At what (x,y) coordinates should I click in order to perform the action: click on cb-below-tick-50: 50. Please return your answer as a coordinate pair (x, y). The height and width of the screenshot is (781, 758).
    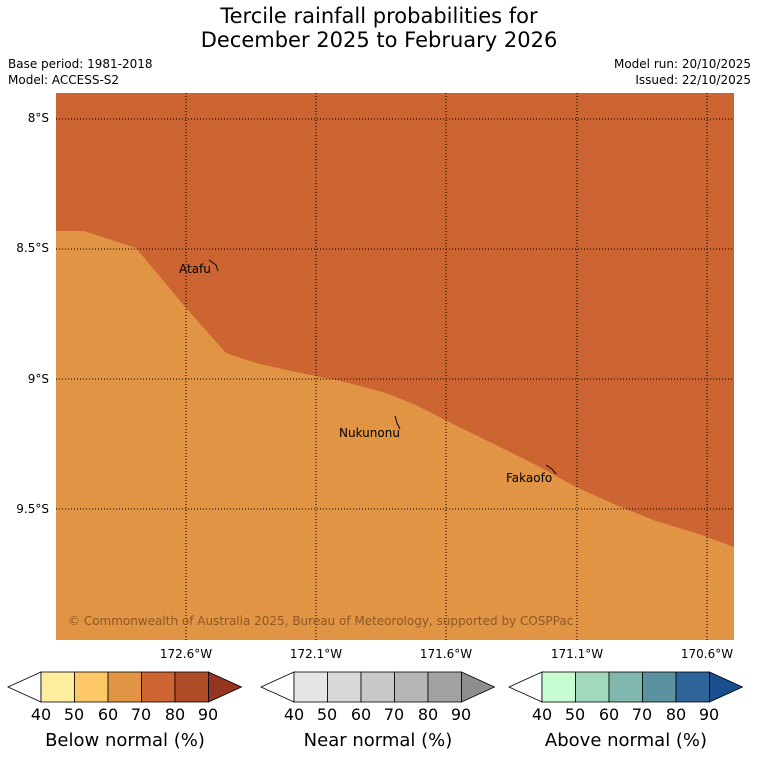
    Looking at the image, I should click on (74, 714).